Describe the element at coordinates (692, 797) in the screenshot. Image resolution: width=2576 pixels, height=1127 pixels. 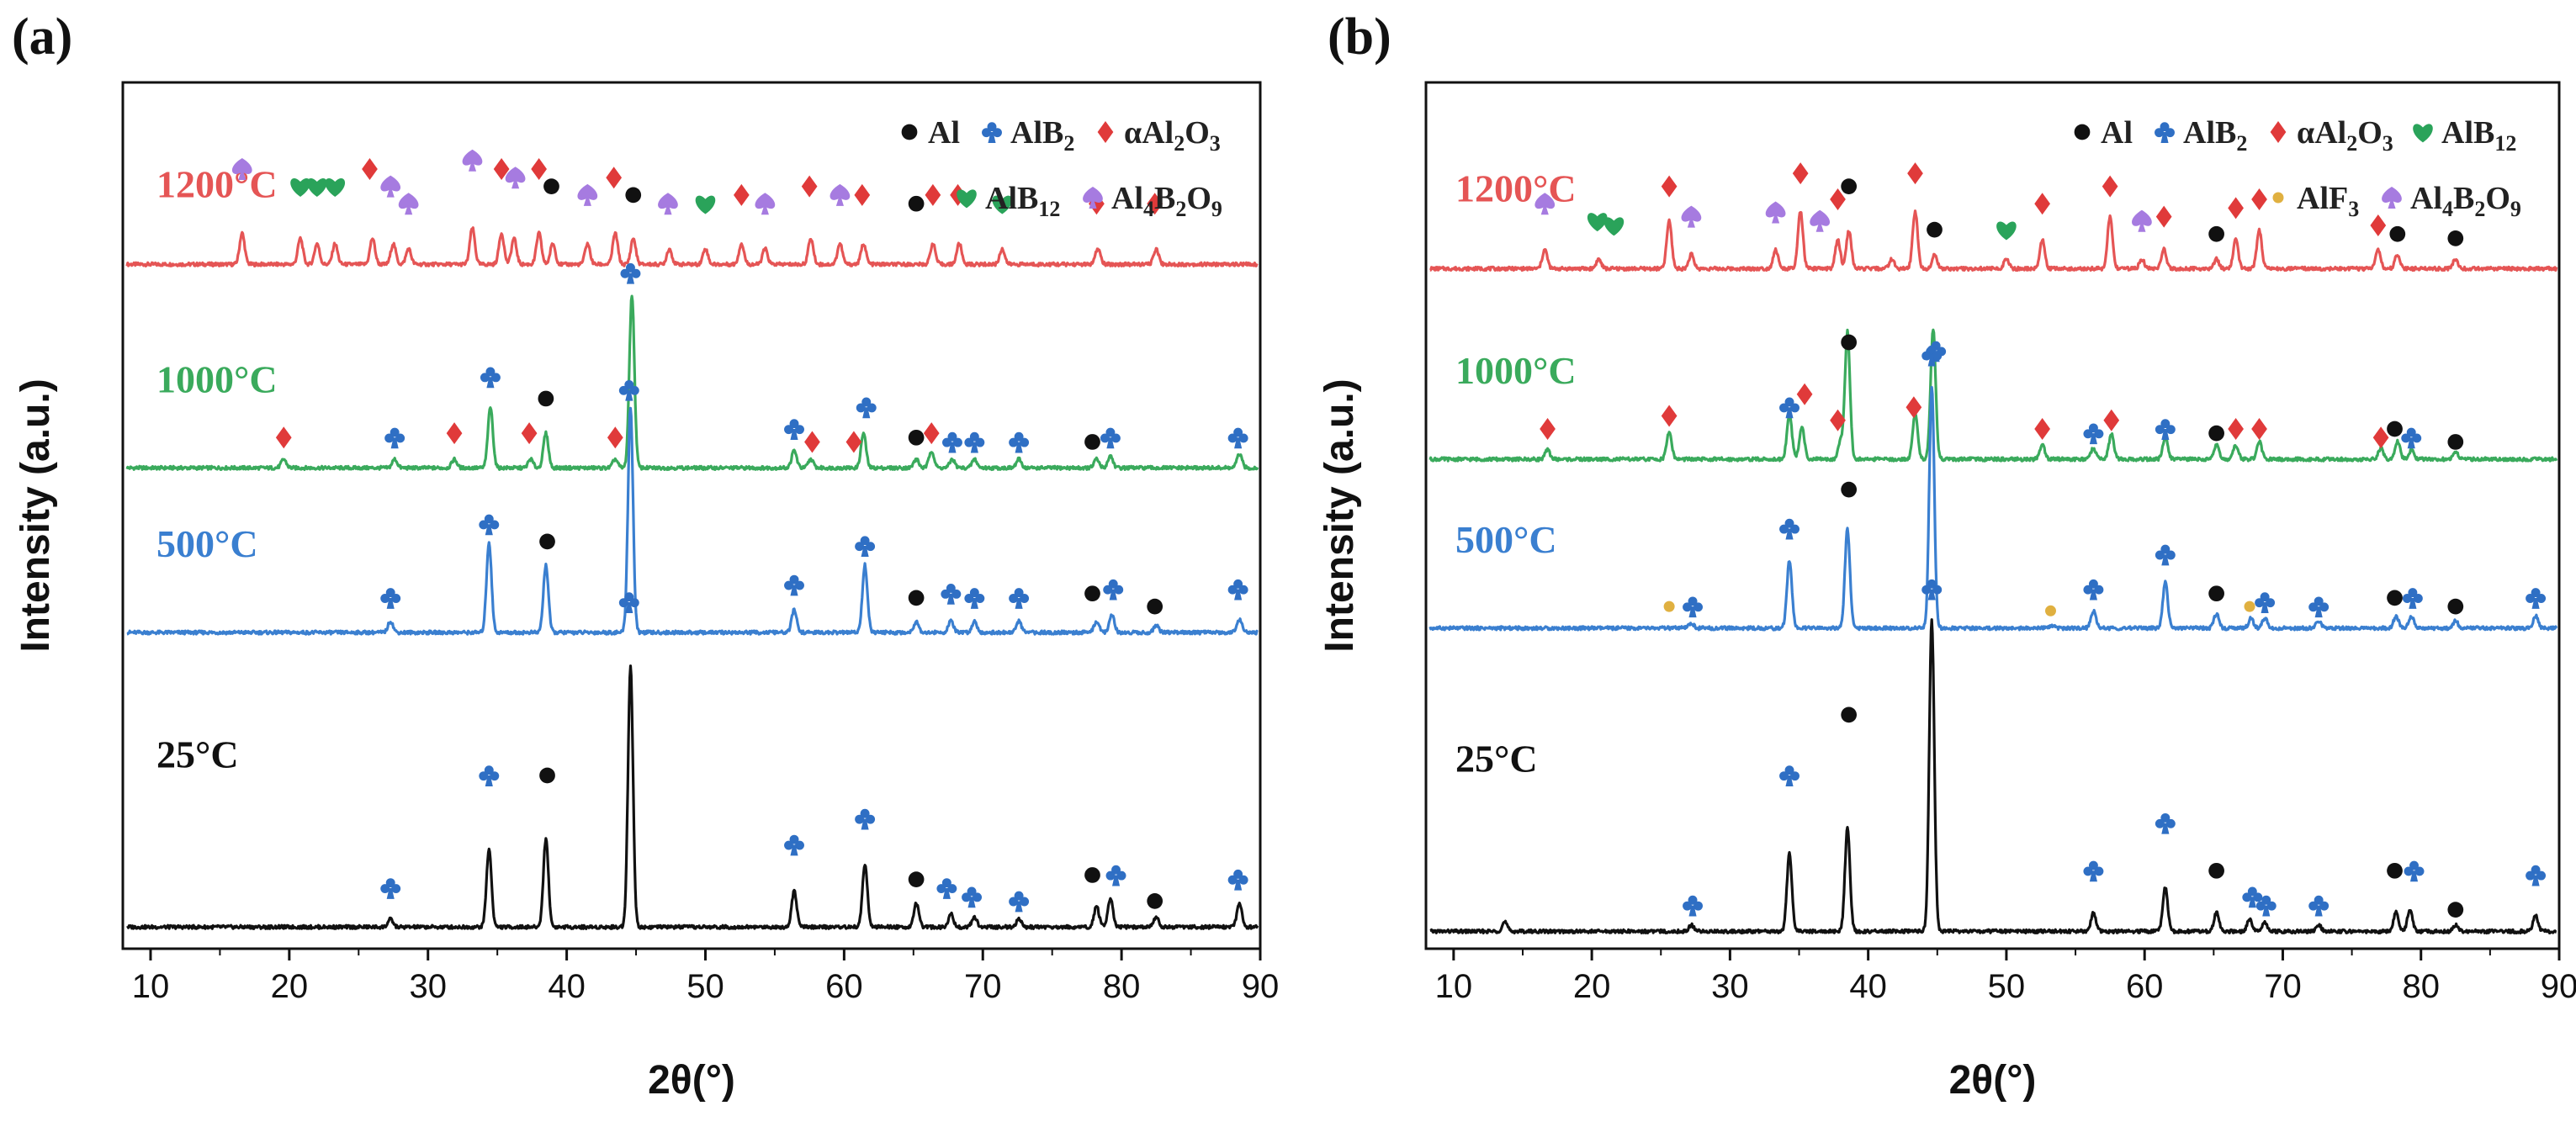
I see `series-line` at that location.